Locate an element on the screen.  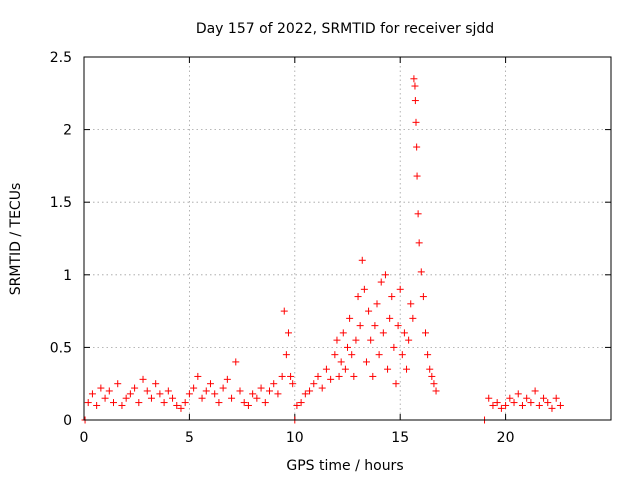
y-tick-label: 2.5 is located at coordinates (61, 58).